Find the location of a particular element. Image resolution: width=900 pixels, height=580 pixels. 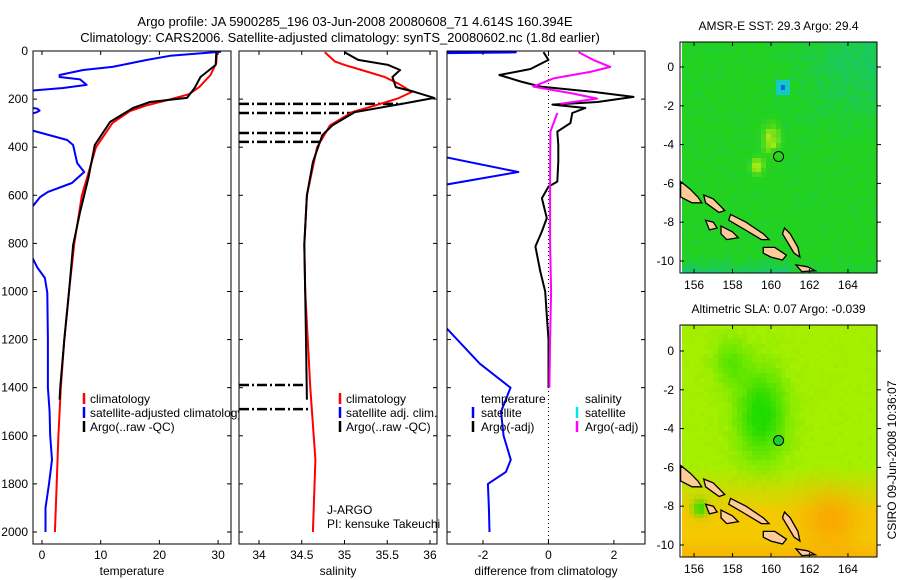

x-tick-label: 30 is located at coordinates (218, 555).